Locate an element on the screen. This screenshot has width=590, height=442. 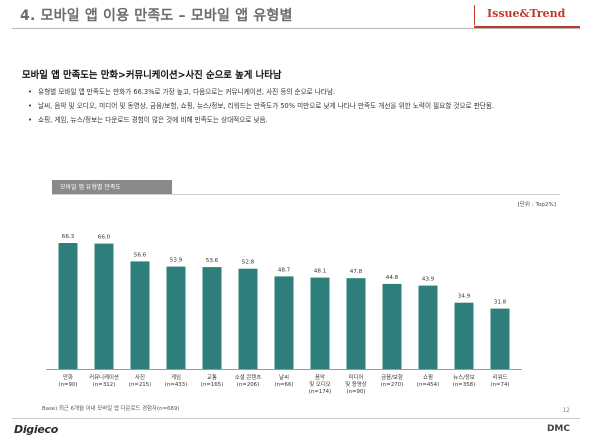
base-note: Base) 최근 6개월 이내 모바일 앱 다운로드 경험자(n=689) is located at coordinates (111, 409).